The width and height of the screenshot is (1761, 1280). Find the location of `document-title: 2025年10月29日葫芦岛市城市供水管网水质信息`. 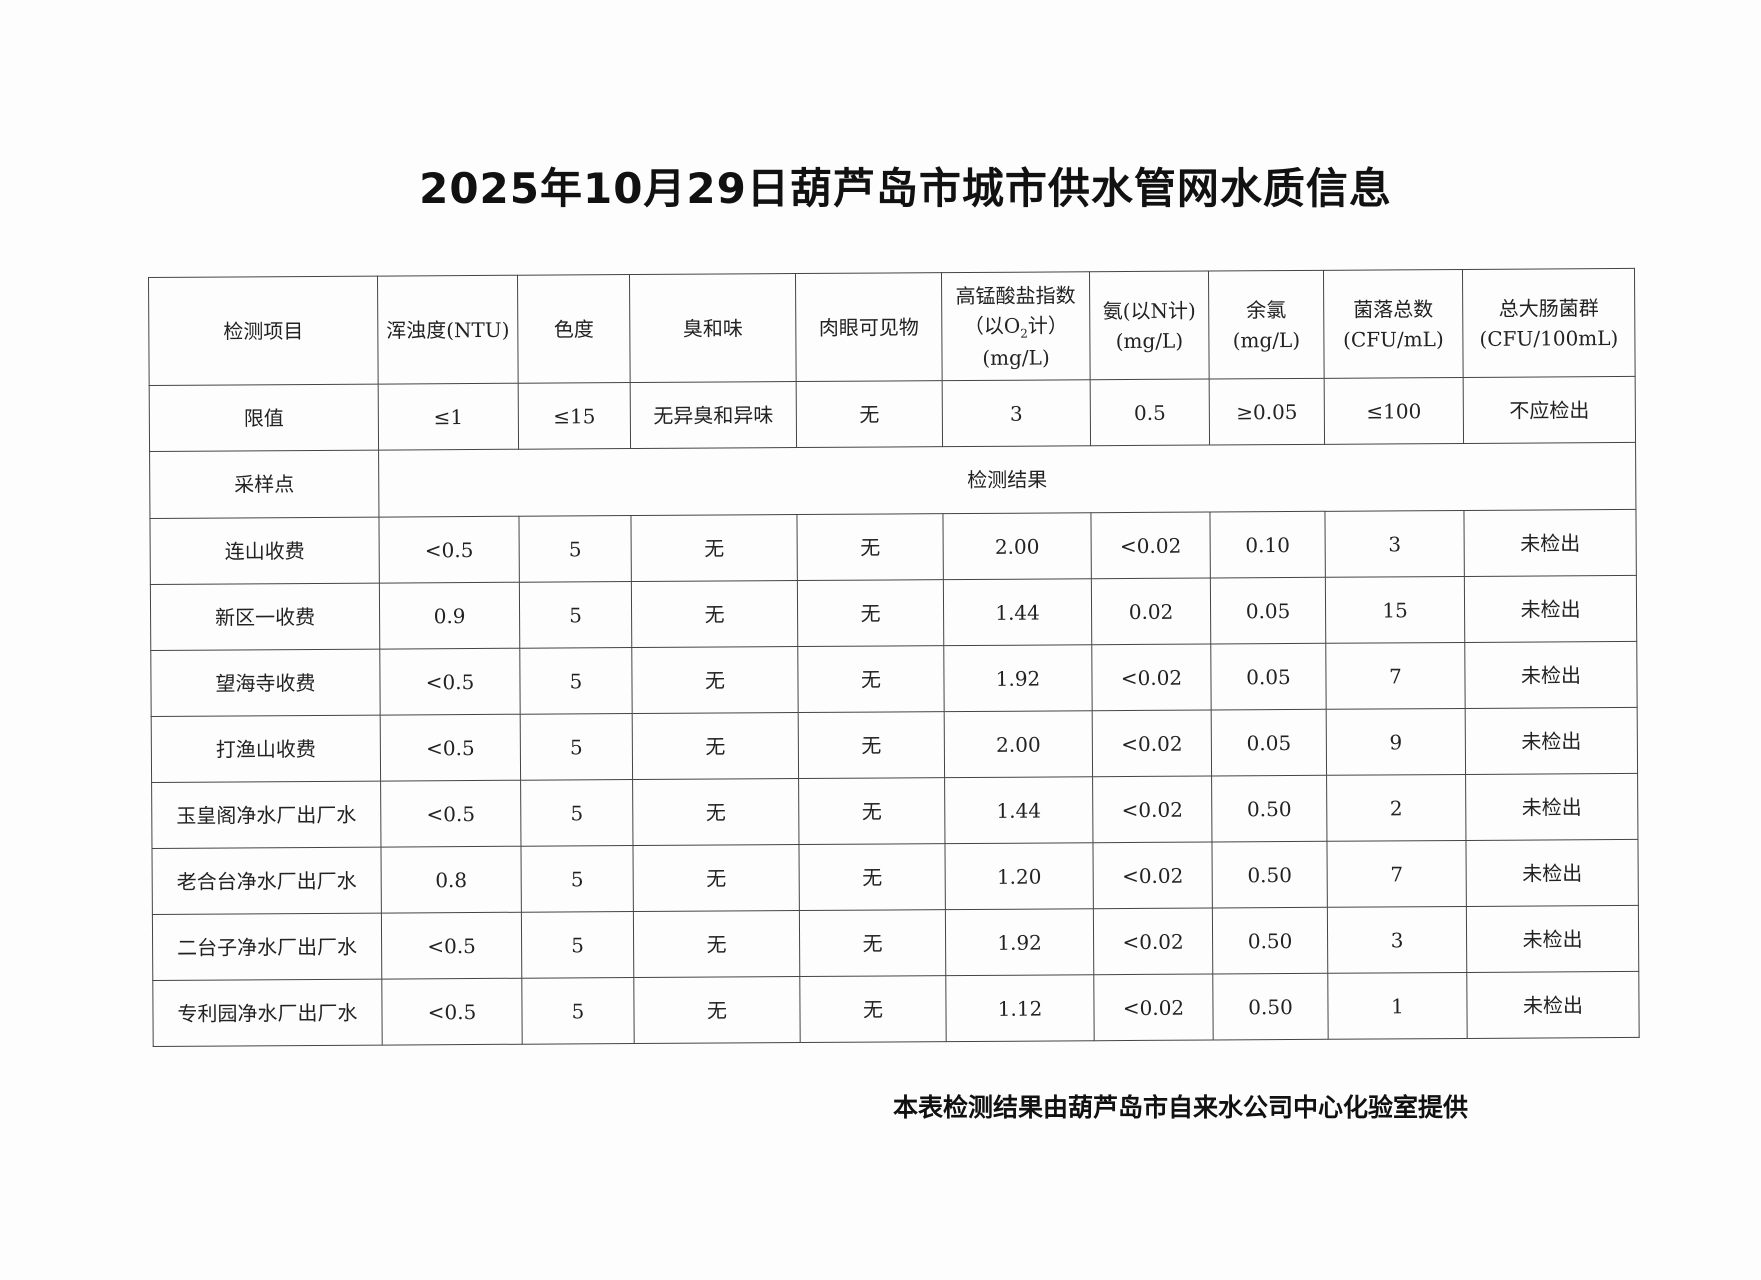

document-title: 2025年10月29日葫芦岛市城市供水管网水质信息 is located at coordinates (905, 188).